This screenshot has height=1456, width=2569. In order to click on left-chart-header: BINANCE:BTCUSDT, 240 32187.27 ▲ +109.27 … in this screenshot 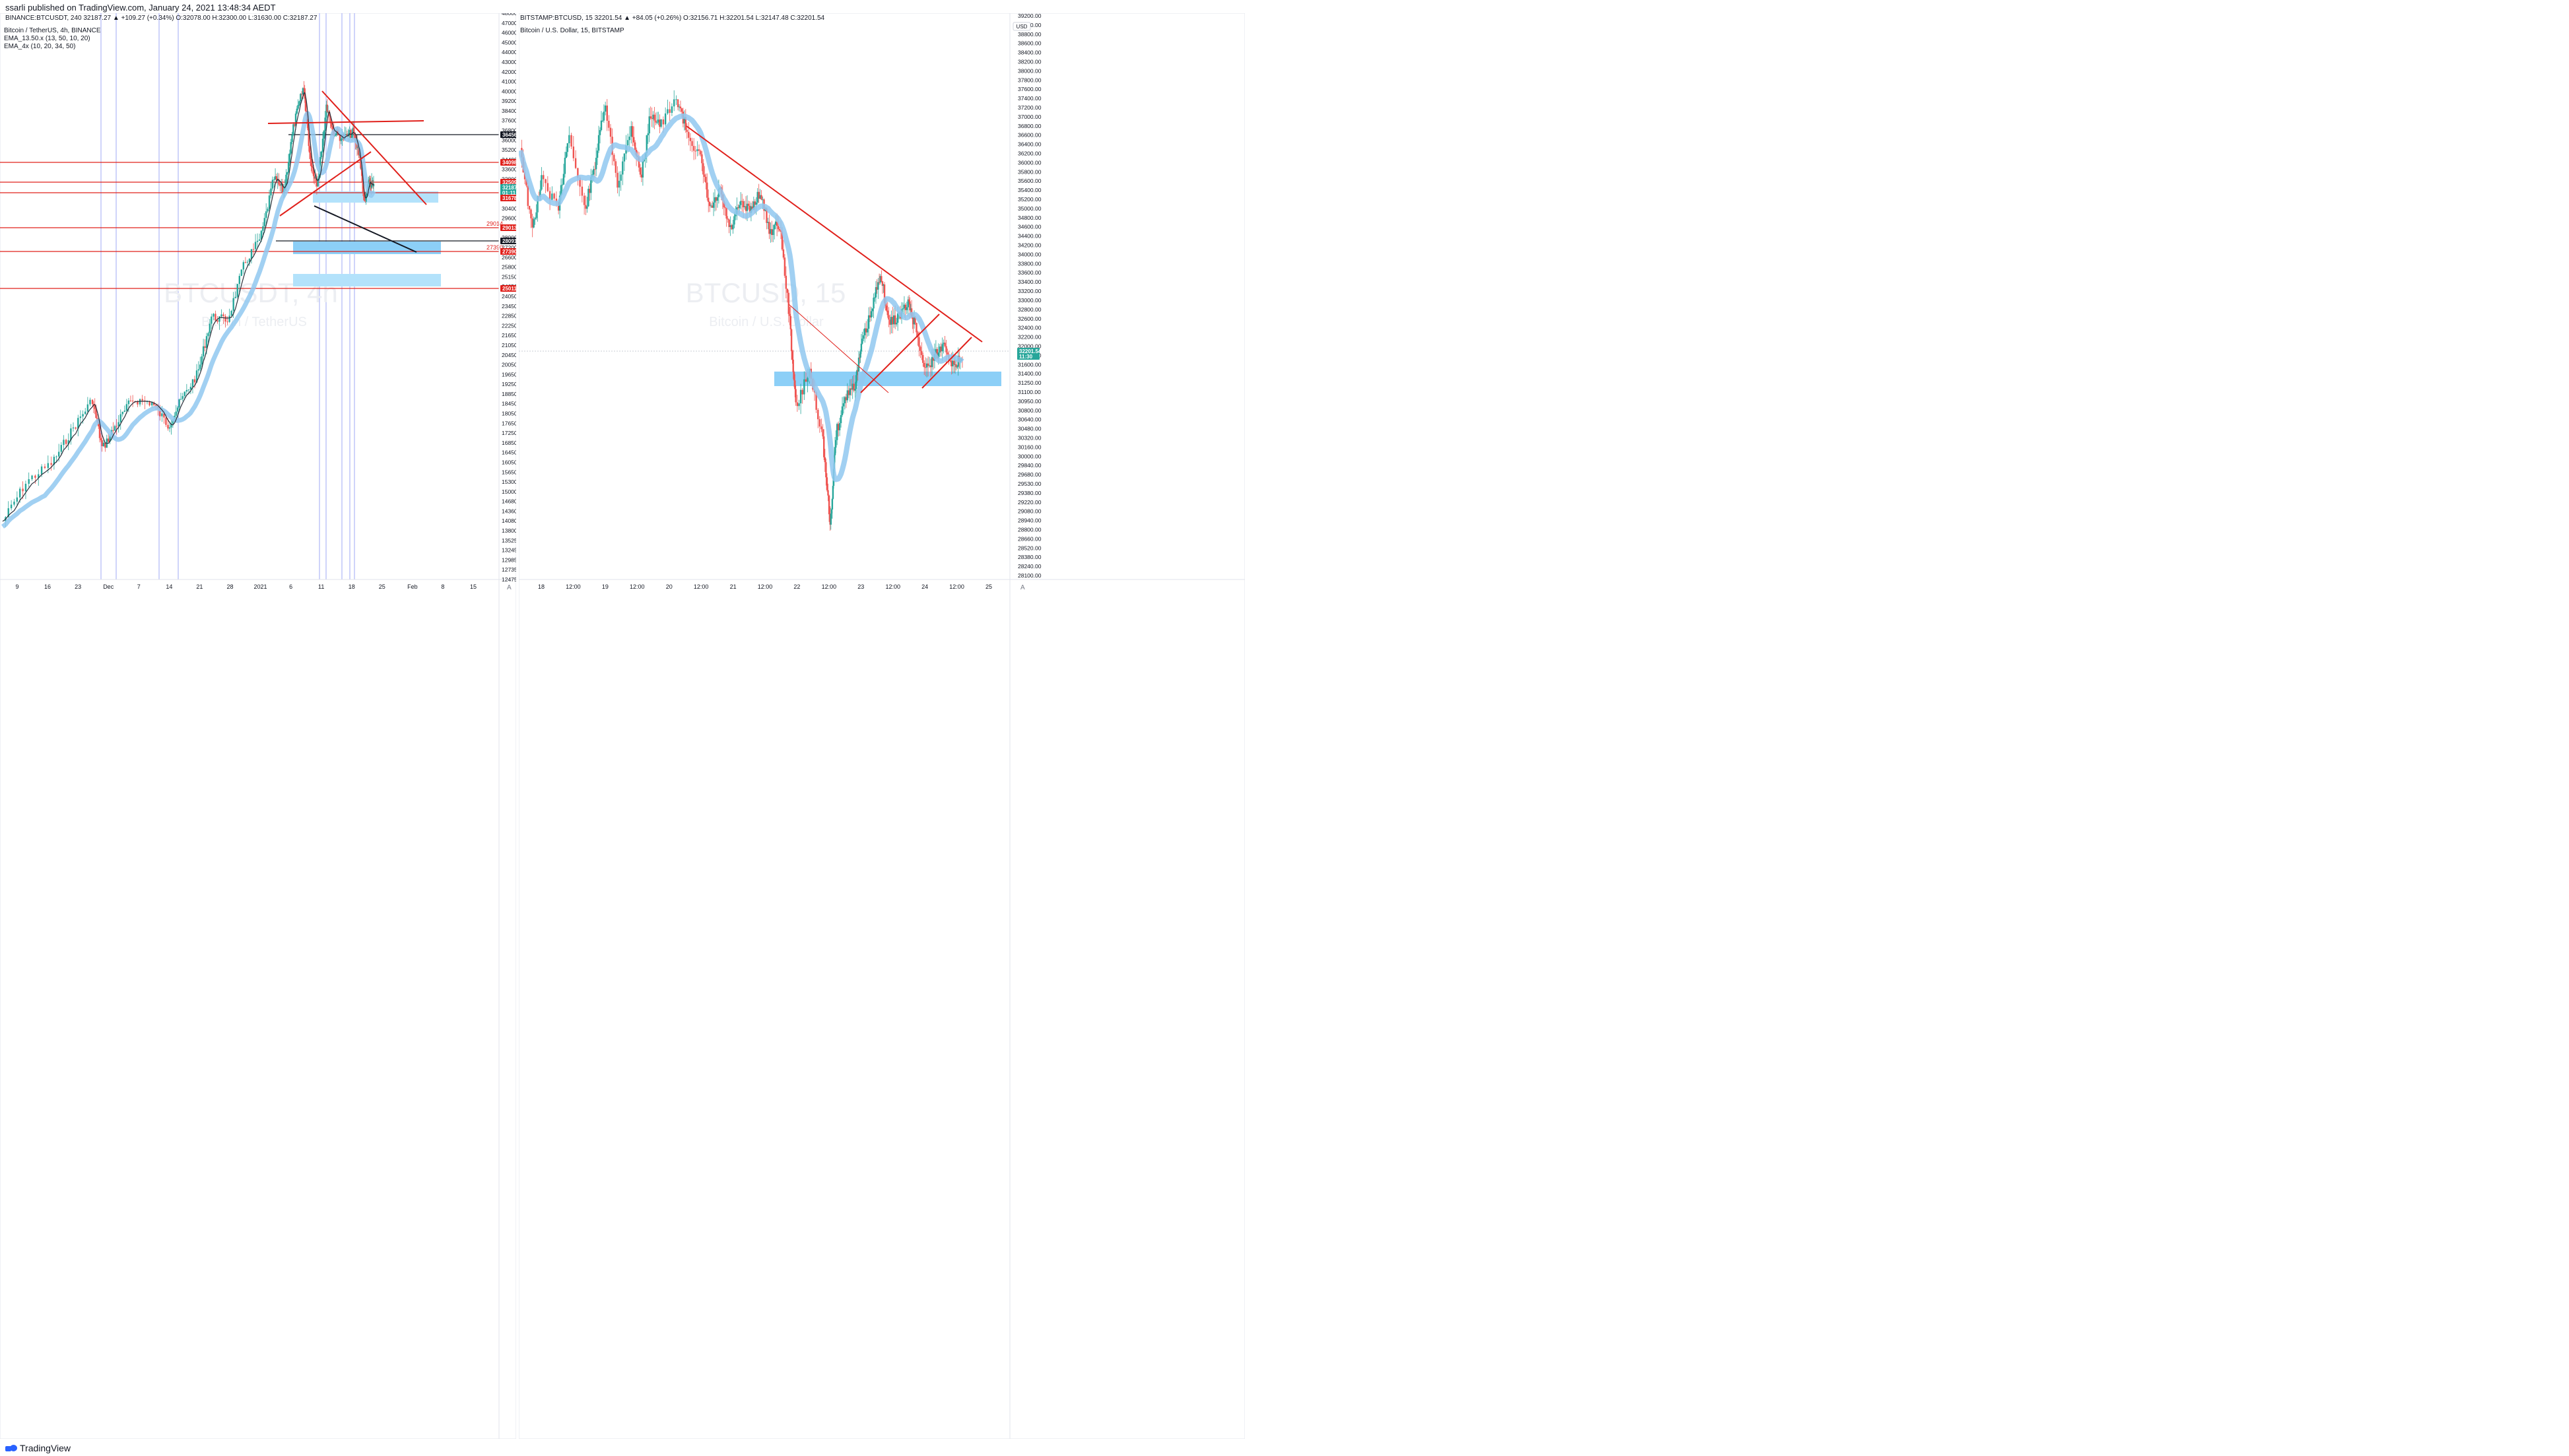, I will do `click(161, 18)`.